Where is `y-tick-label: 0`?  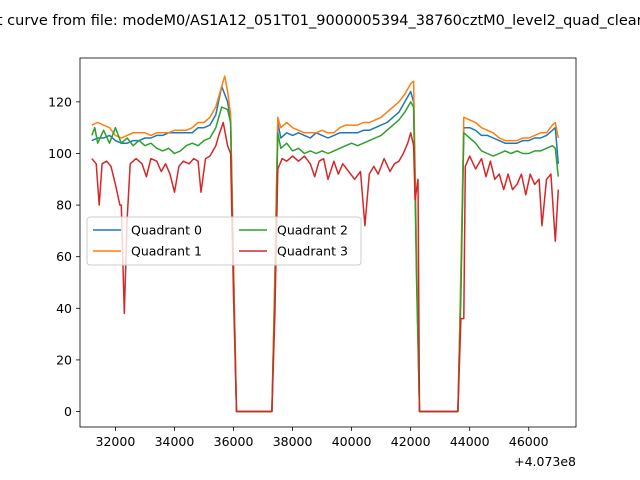
y-tick-label: 0 is located at coordinates (68, 411).